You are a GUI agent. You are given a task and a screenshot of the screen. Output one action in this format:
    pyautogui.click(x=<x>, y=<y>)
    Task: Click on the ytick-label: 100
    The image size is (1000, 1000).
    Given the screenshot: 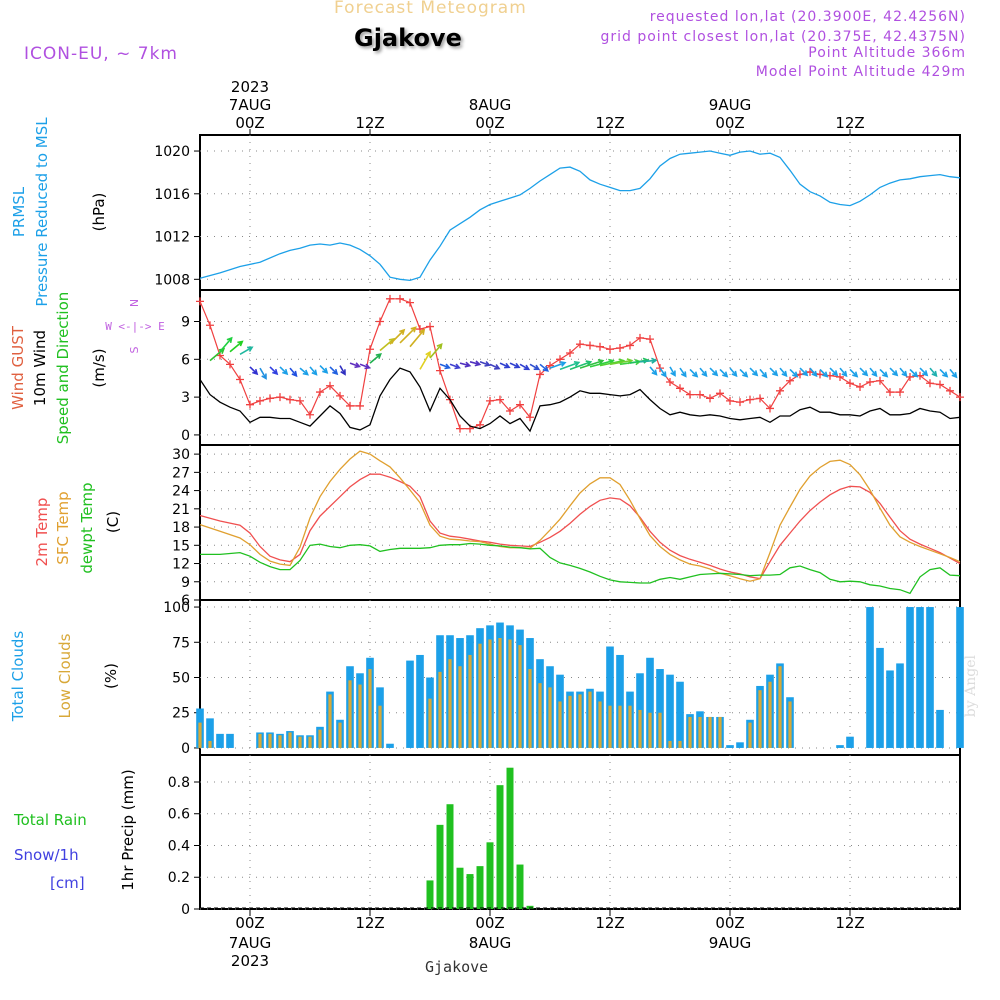 What is the action you would take?
    pyautogui.click(x=176, y=608)
    